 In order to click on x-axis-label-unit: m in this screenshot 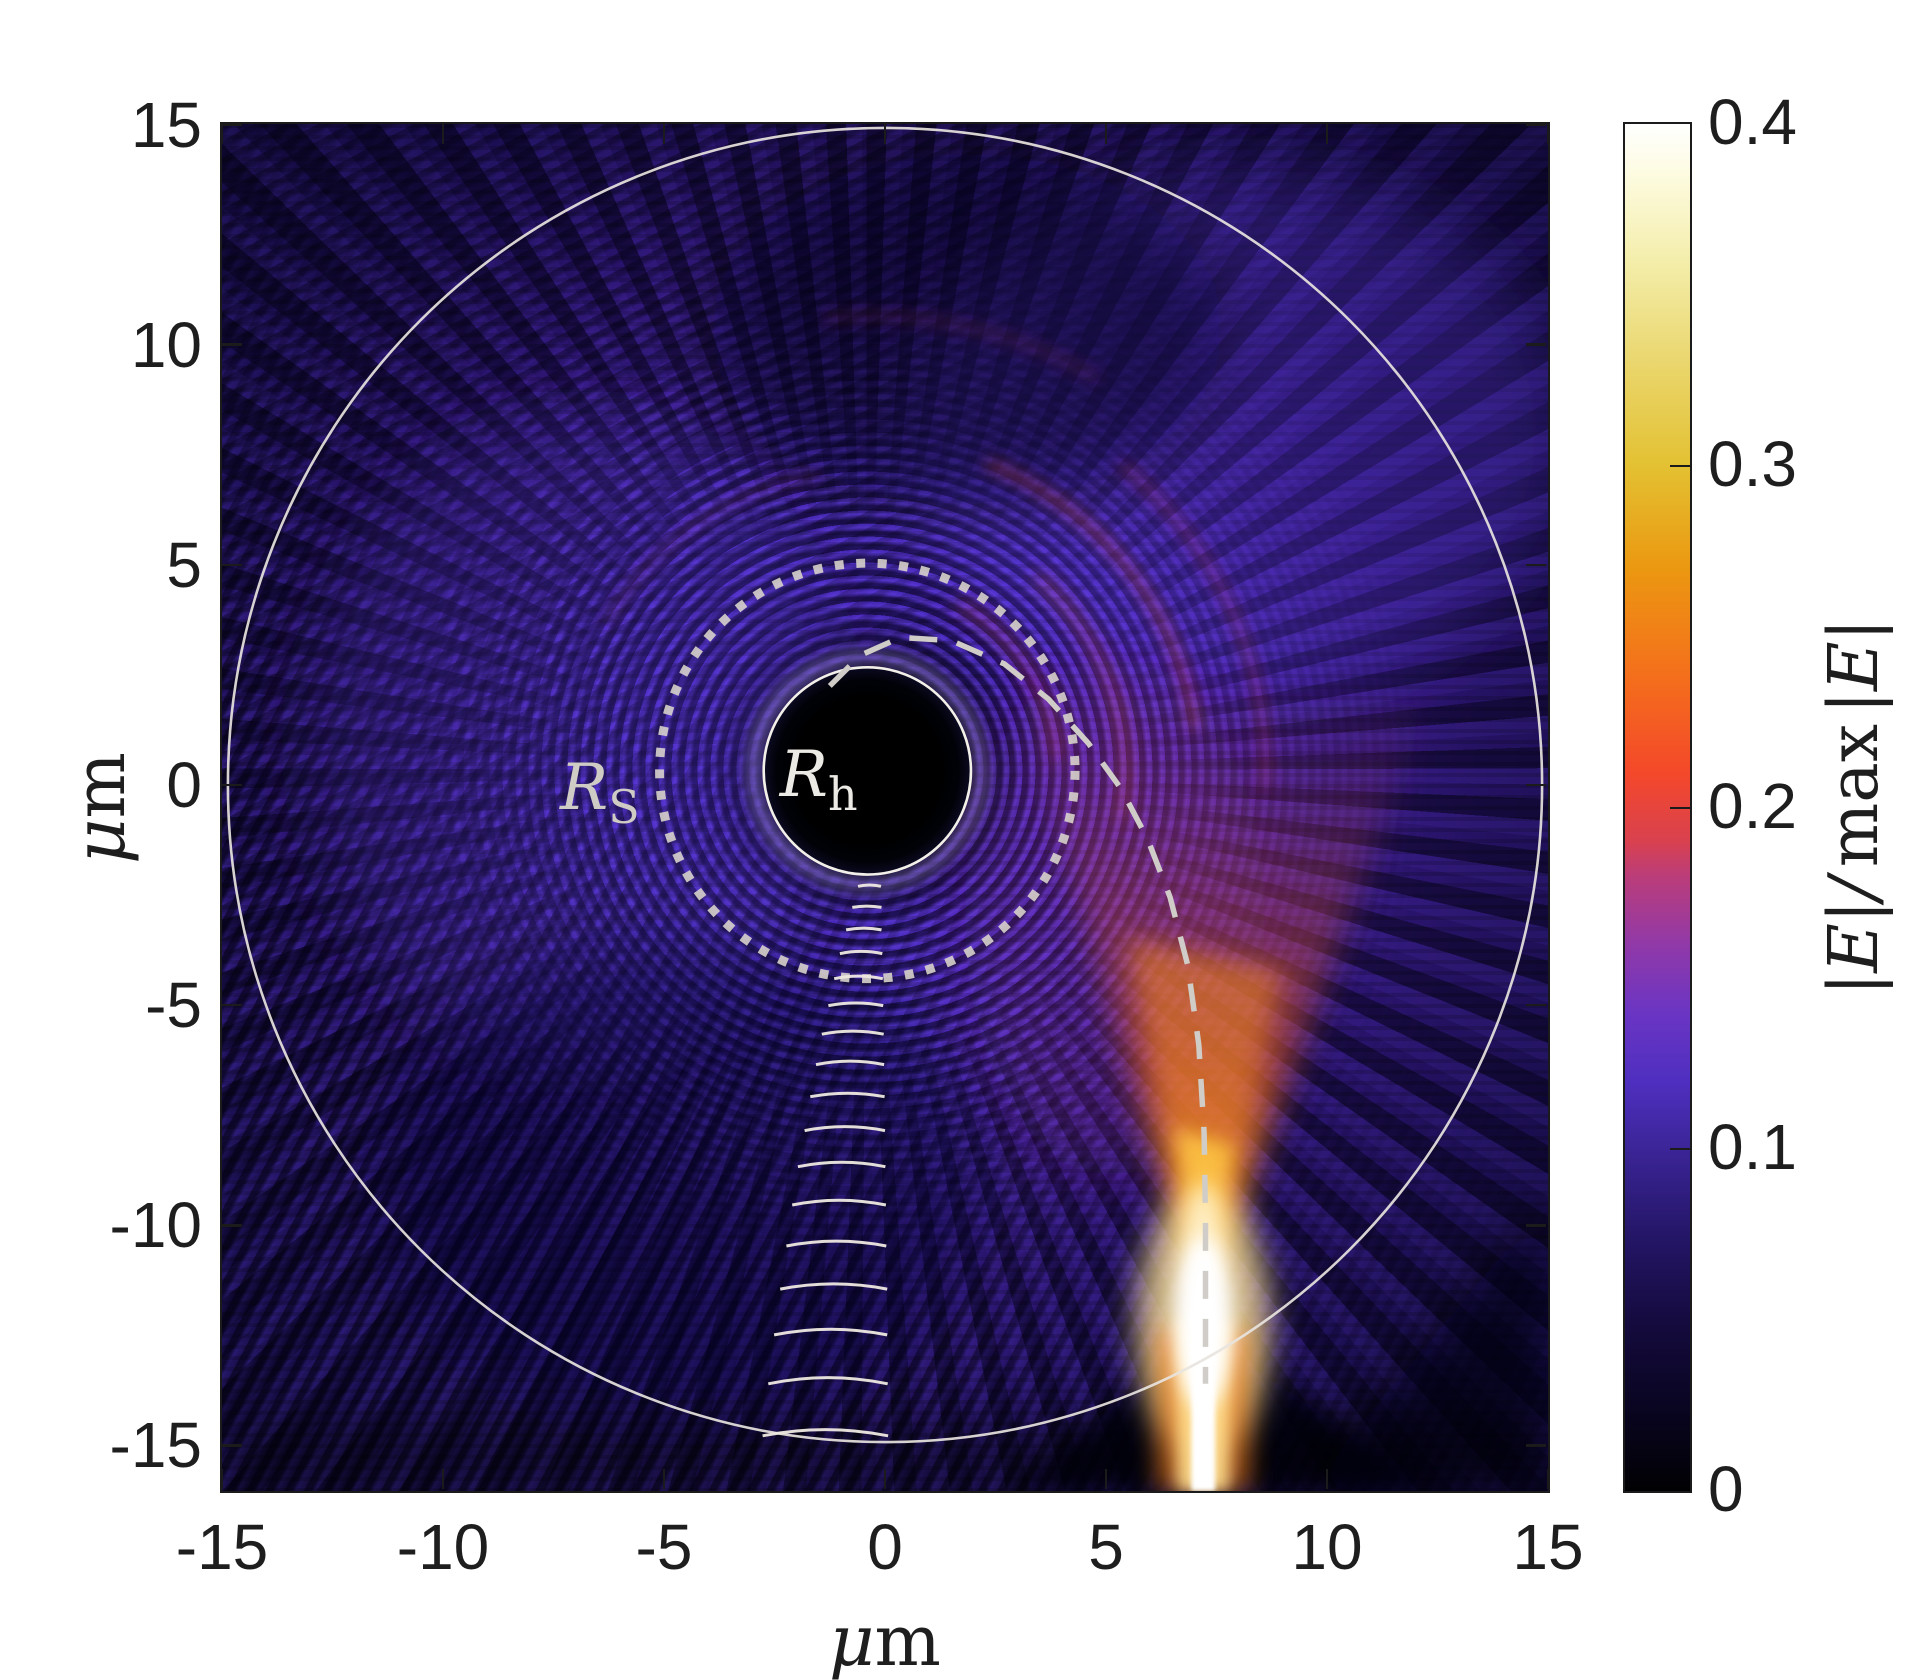, I will do `click(907, 1640)`.